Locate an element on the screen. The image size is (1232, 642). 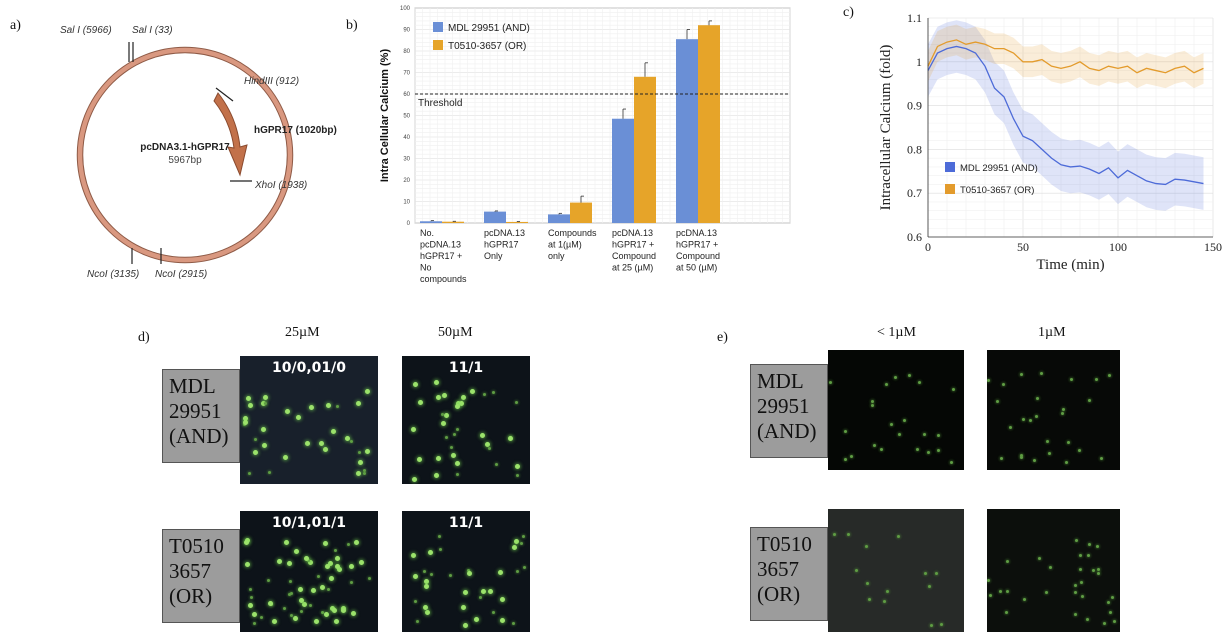
insert-label: hGPR17 (1020bp) is located at coordinates (295, 130).